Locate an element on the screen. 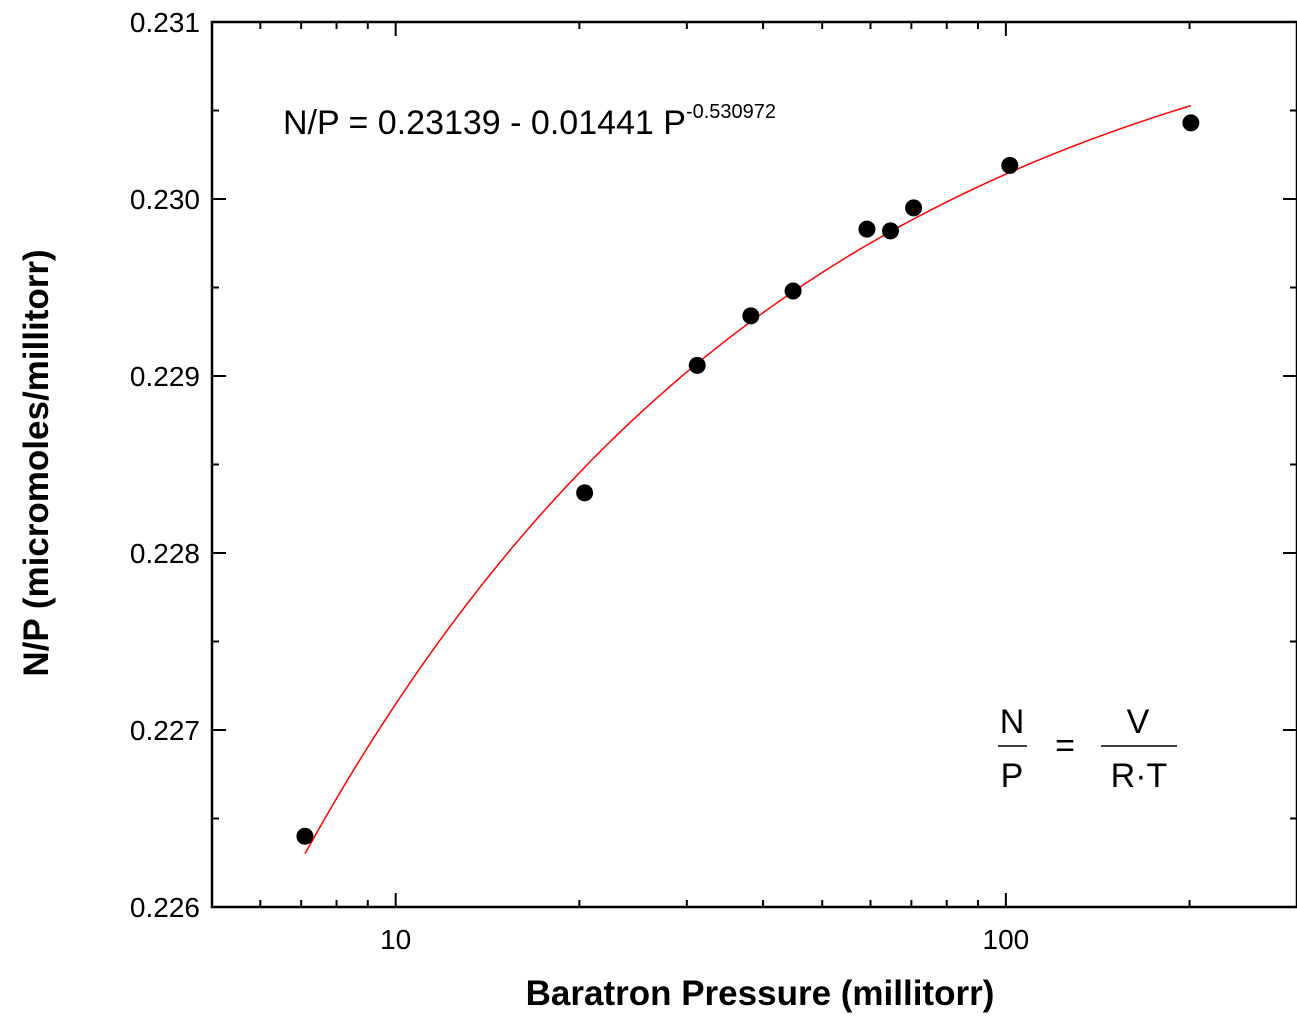 This screenshot has width=1297, height=1030. equation-main: N/P = 0.23139 - 0.01441 P is located at coordinates (484, 123).